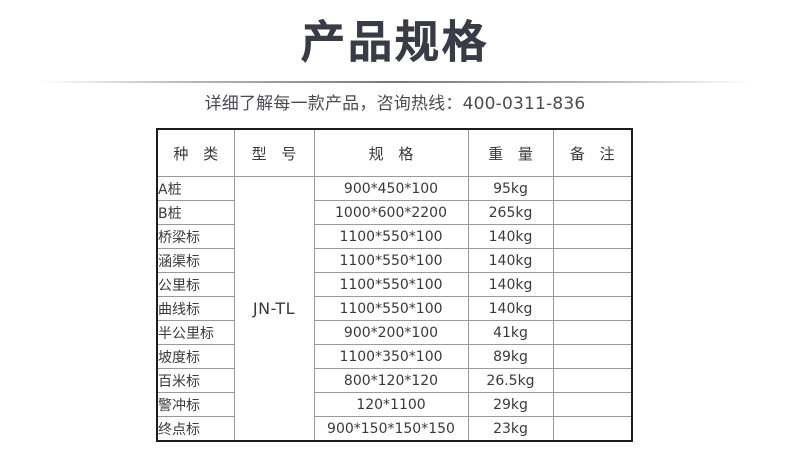 This screenshot has height=465, width=790. What do you see at coordinates (391, 152) in the screenshot?
I see `column-header-spec: 规 格` at bounding box center [391, 152].